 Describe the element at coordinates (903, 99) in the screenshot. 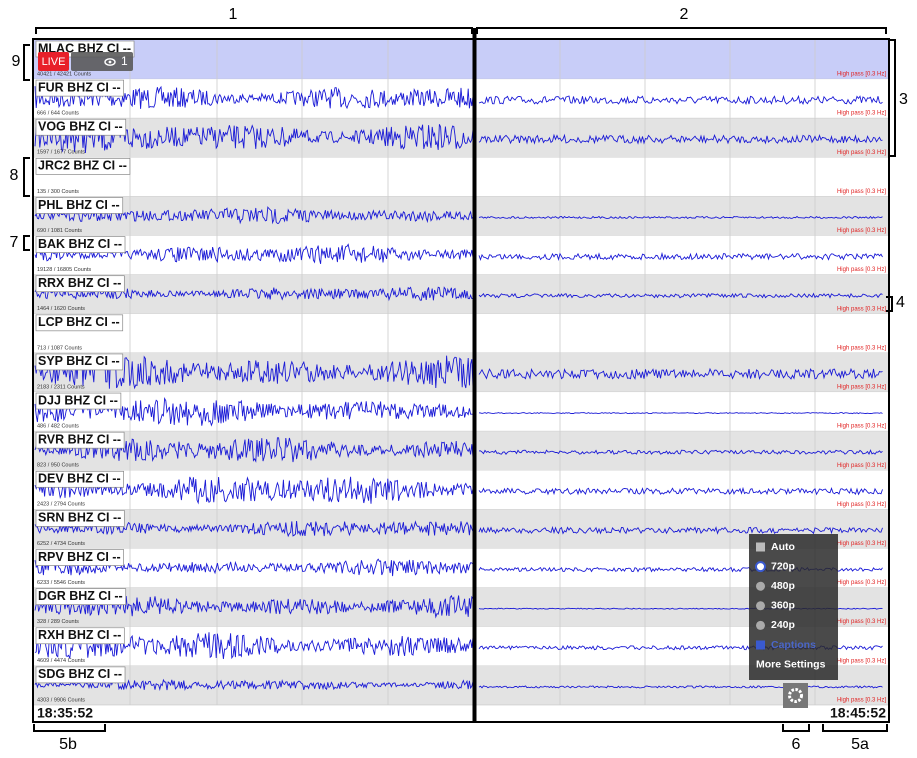

I see `callout-label: 3` at that location.